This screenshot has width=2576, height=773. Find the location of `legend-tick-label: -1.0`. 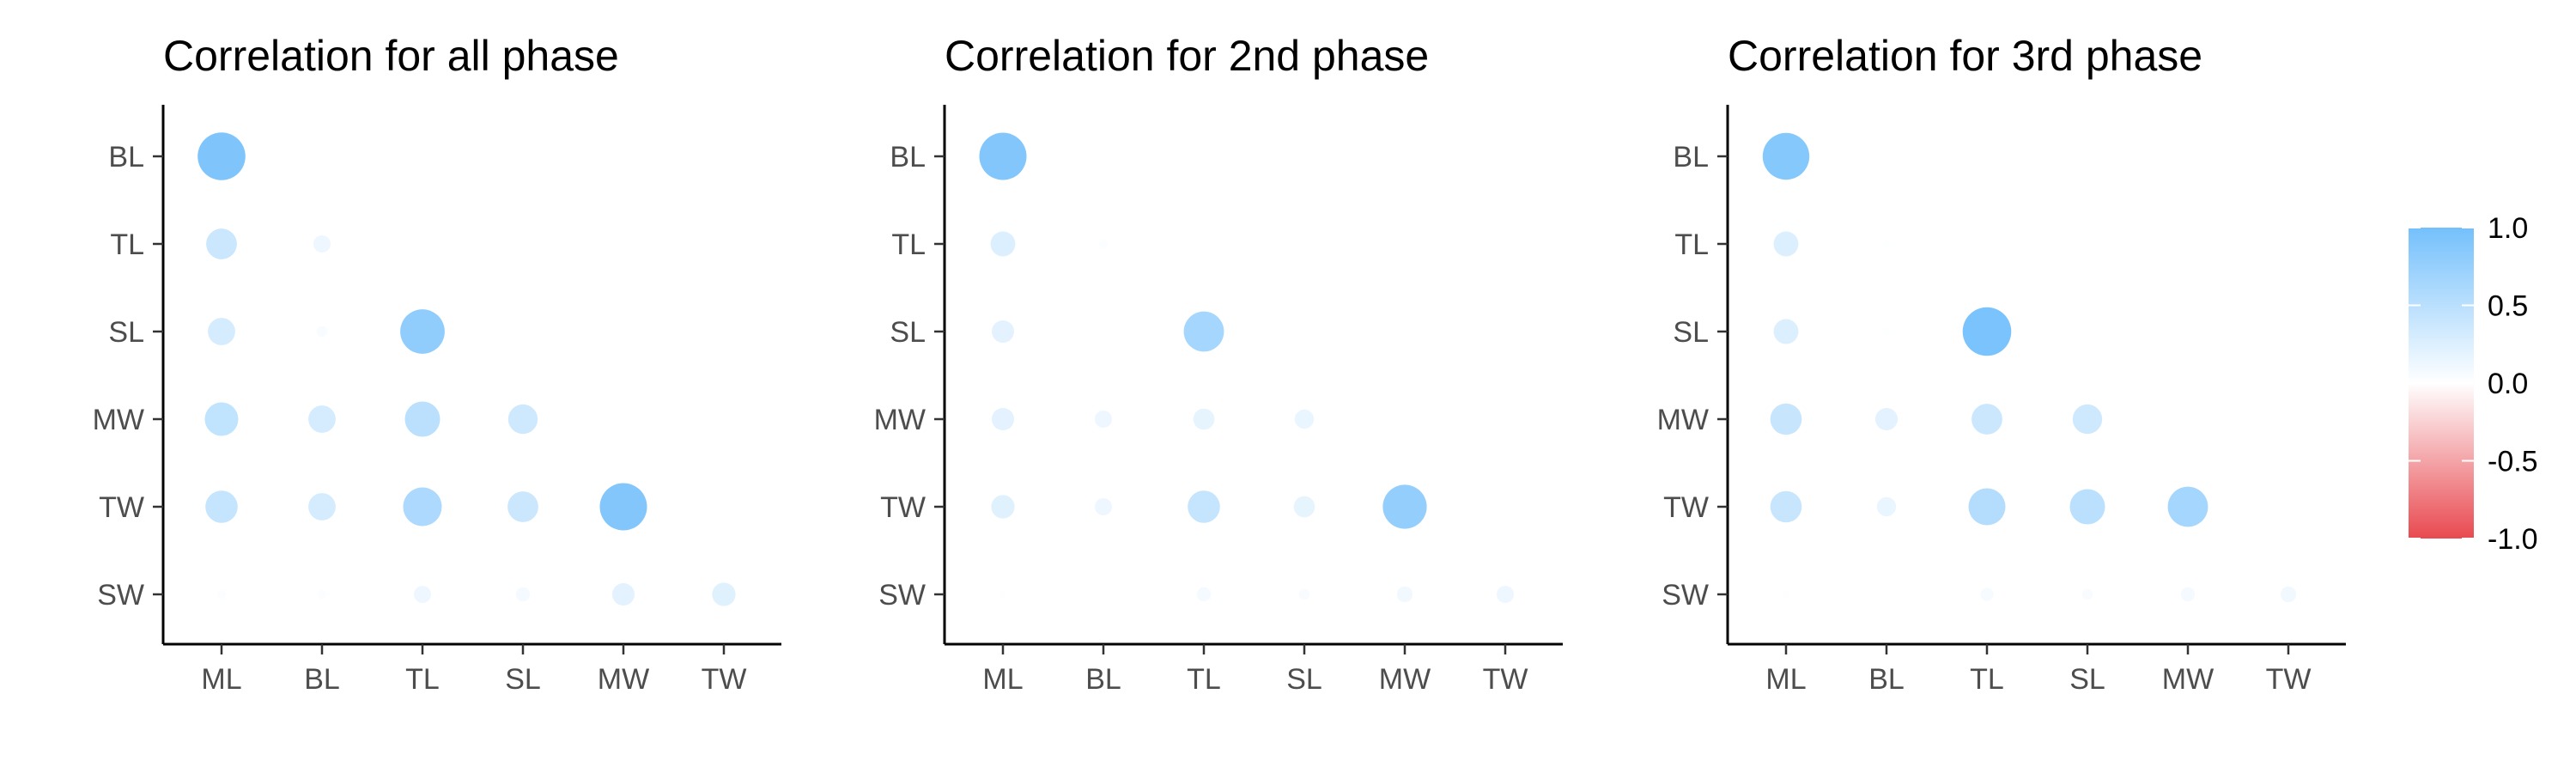

legend-tick-label: -1.0 is located at coordinates (2513, 539).